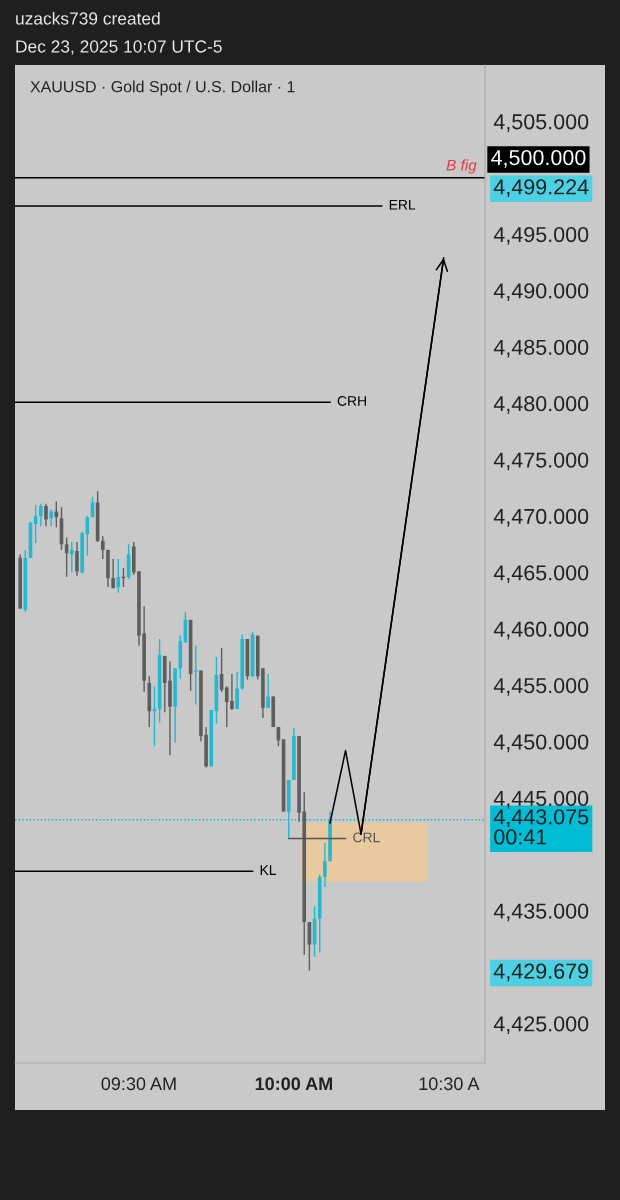 This screenshot has width=620, height=1200. Describe the element at coordinates (541, 405) in the screenshot. I see `y-tick-label: 4,480.000` at that location.